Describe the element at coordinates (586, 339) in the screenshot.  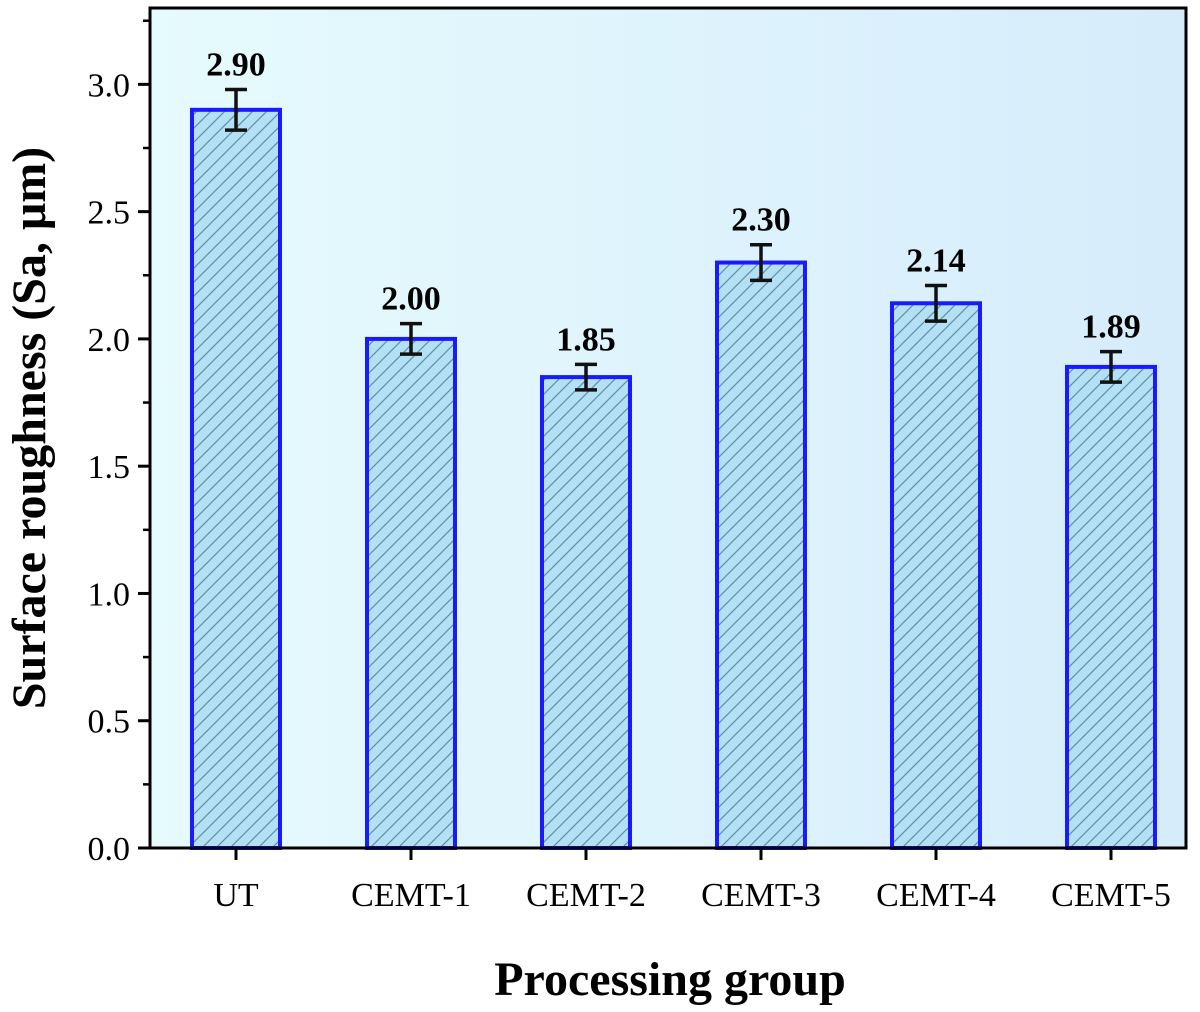
I see `value-label: 1.85` at that location.